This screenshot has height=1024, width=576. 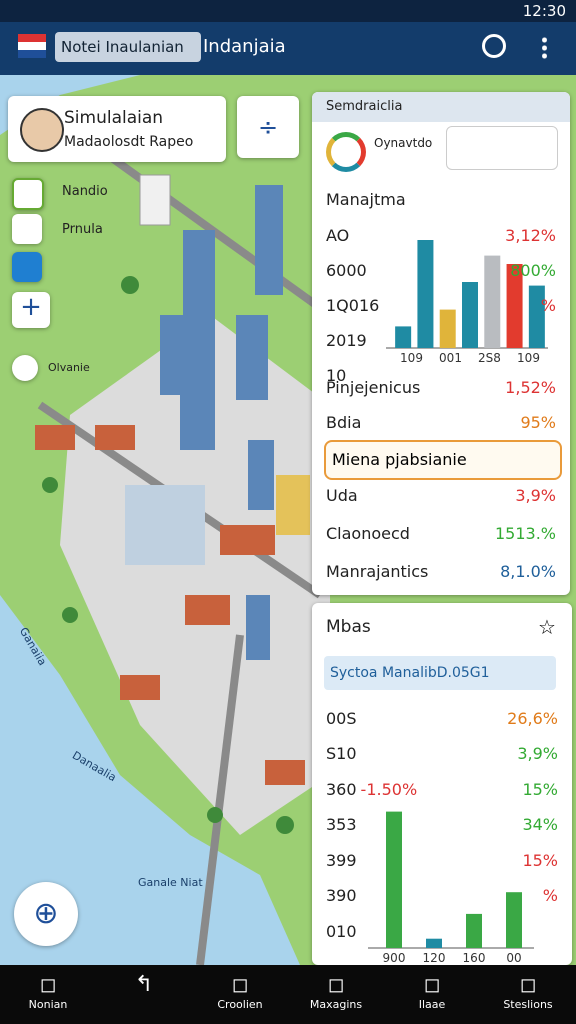 I want to click on row-label: Manrajantics, so click(x=377, y=571).